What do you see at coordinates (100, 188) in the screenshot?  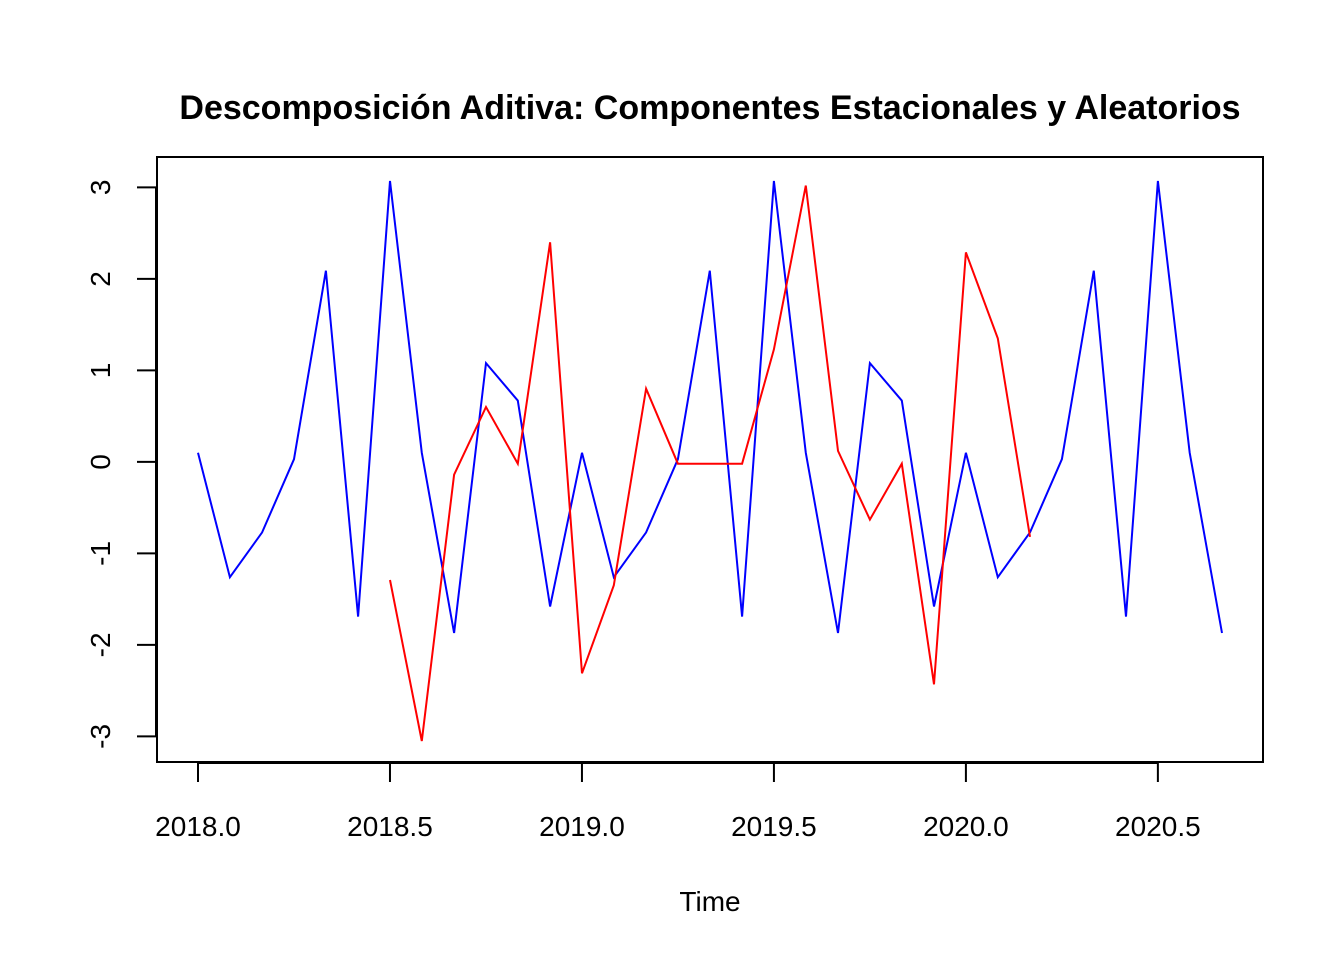 I see `y-tick-label: 3` at bounding box center [100, 188].